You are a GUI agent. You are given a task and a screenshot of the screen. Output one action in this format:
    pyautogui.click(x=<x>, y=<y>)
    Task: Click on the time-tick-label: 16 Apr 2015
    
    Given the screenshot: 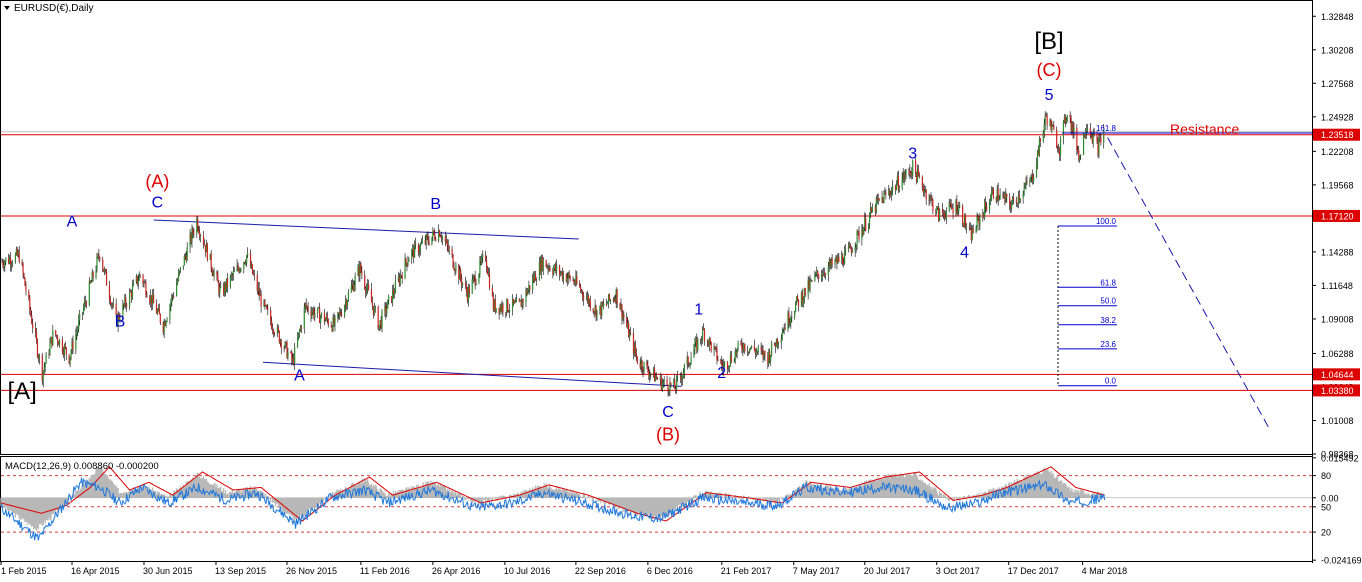 What is the action you would take?
    pyautogui.click(x=95, y=571)
    